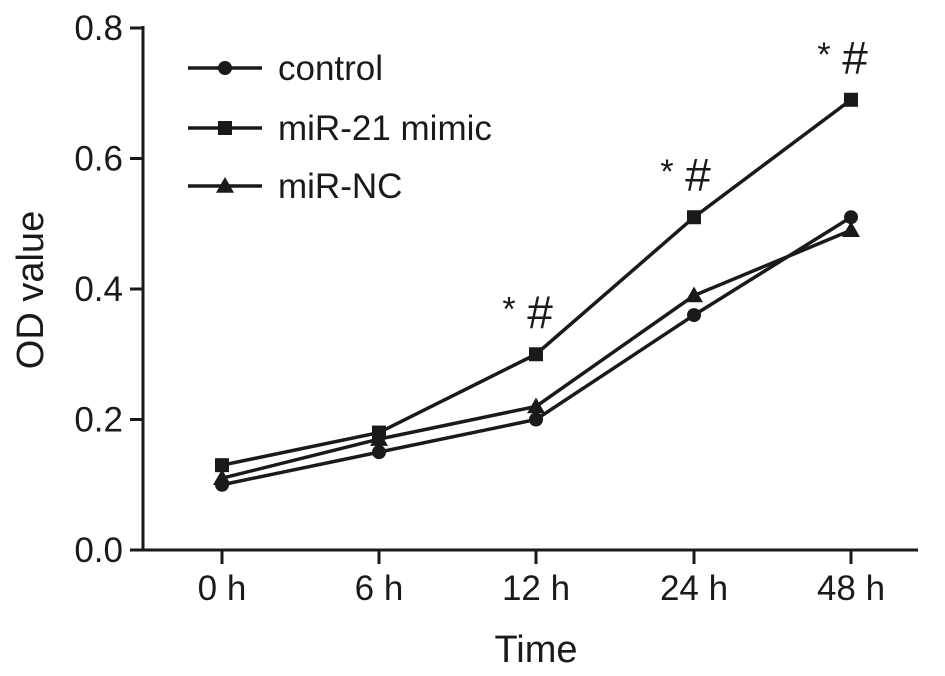 This screenshot has height=676, width=945. I want to click on x-tick-label: 48 h, so click(851, 588).